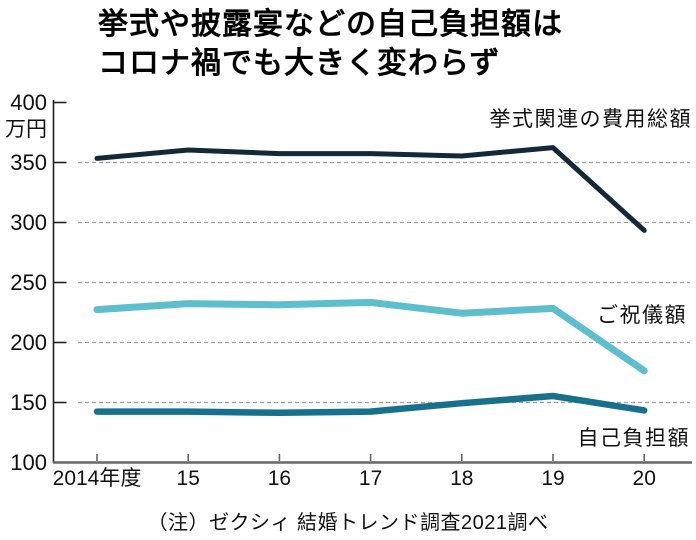  I want to click on x-tick-label-18: 18, so click(461, 478).